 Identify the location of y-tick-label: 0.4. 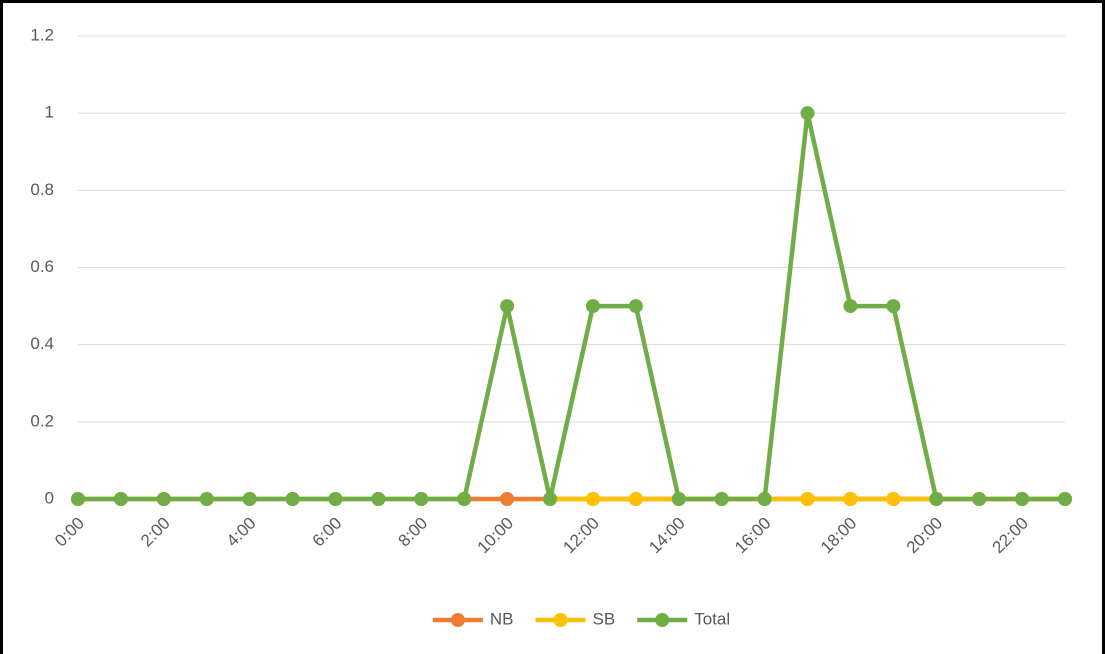
(42, 343).